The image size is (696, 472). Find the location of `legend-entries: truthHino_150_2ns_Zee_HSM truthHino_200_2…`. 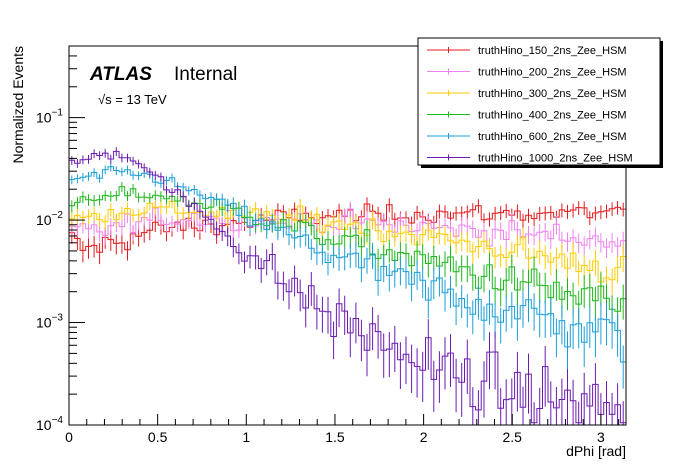

legend-entries: truthHino_150_2ns_Zee_HSM truthHino_200_2… is located at coordinates (530, 105).